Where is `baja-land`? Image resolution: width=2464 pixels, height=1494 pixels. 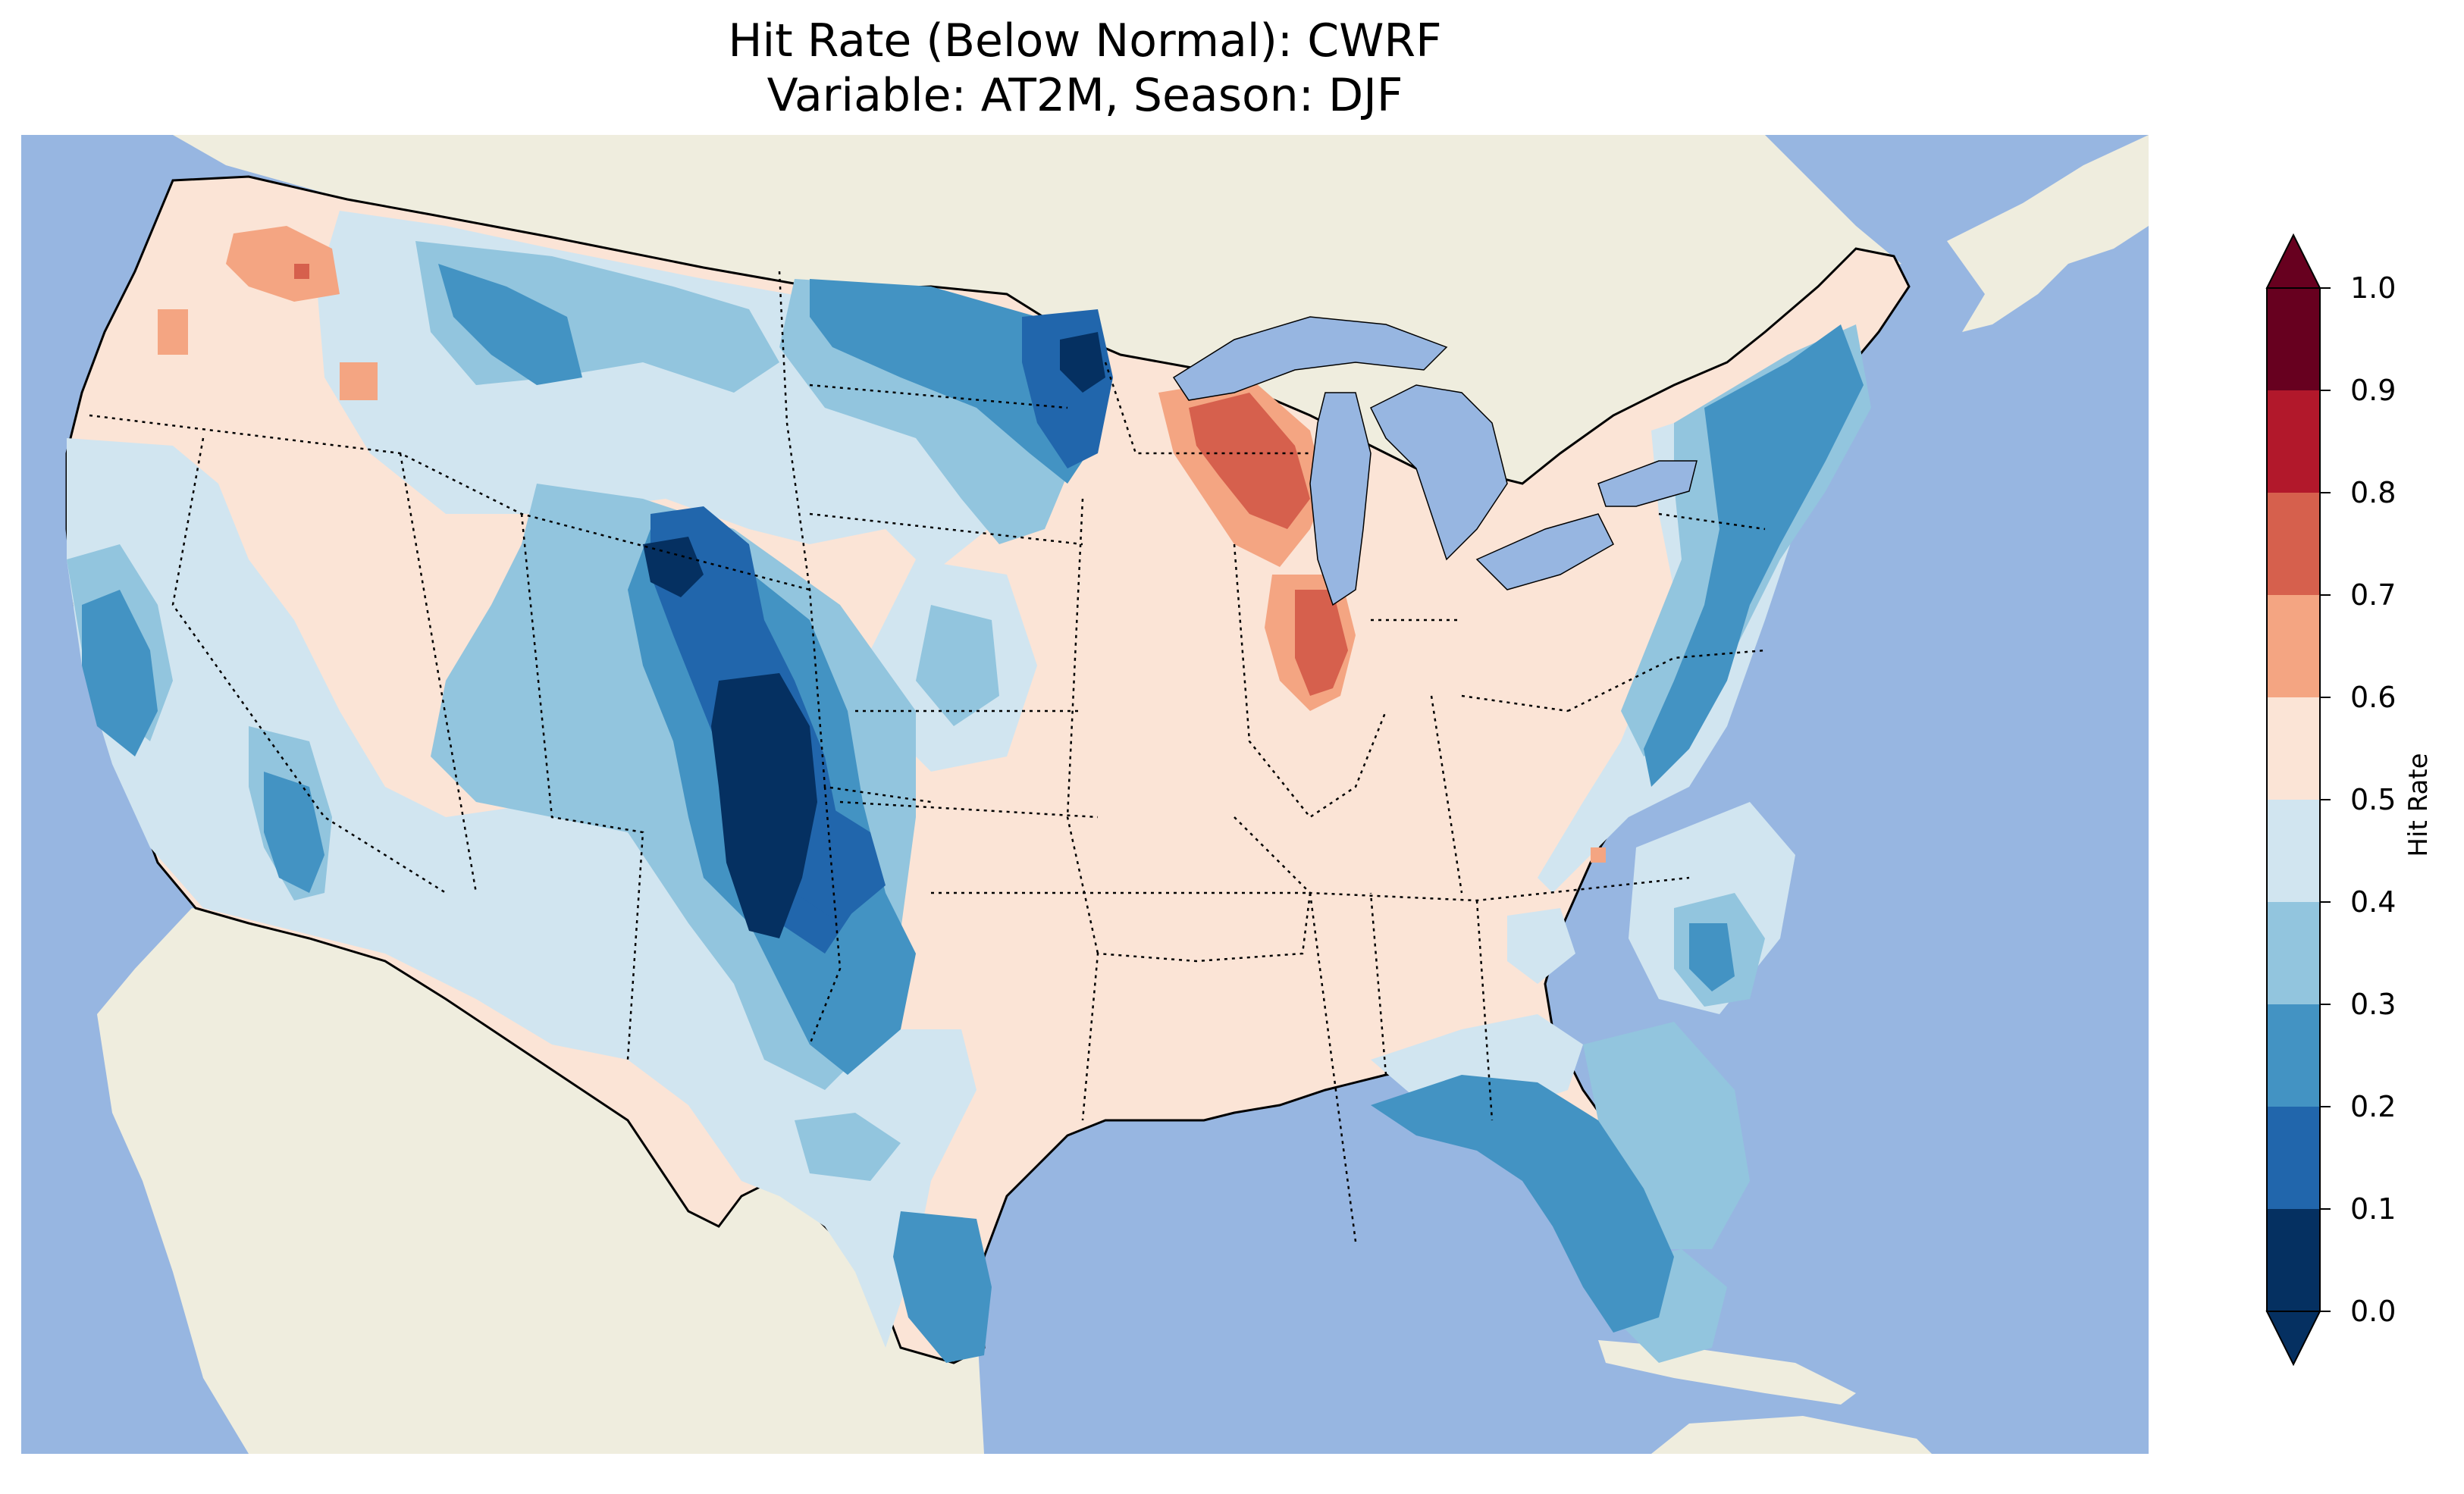 baja-land is located at coordinates (298, 1181).